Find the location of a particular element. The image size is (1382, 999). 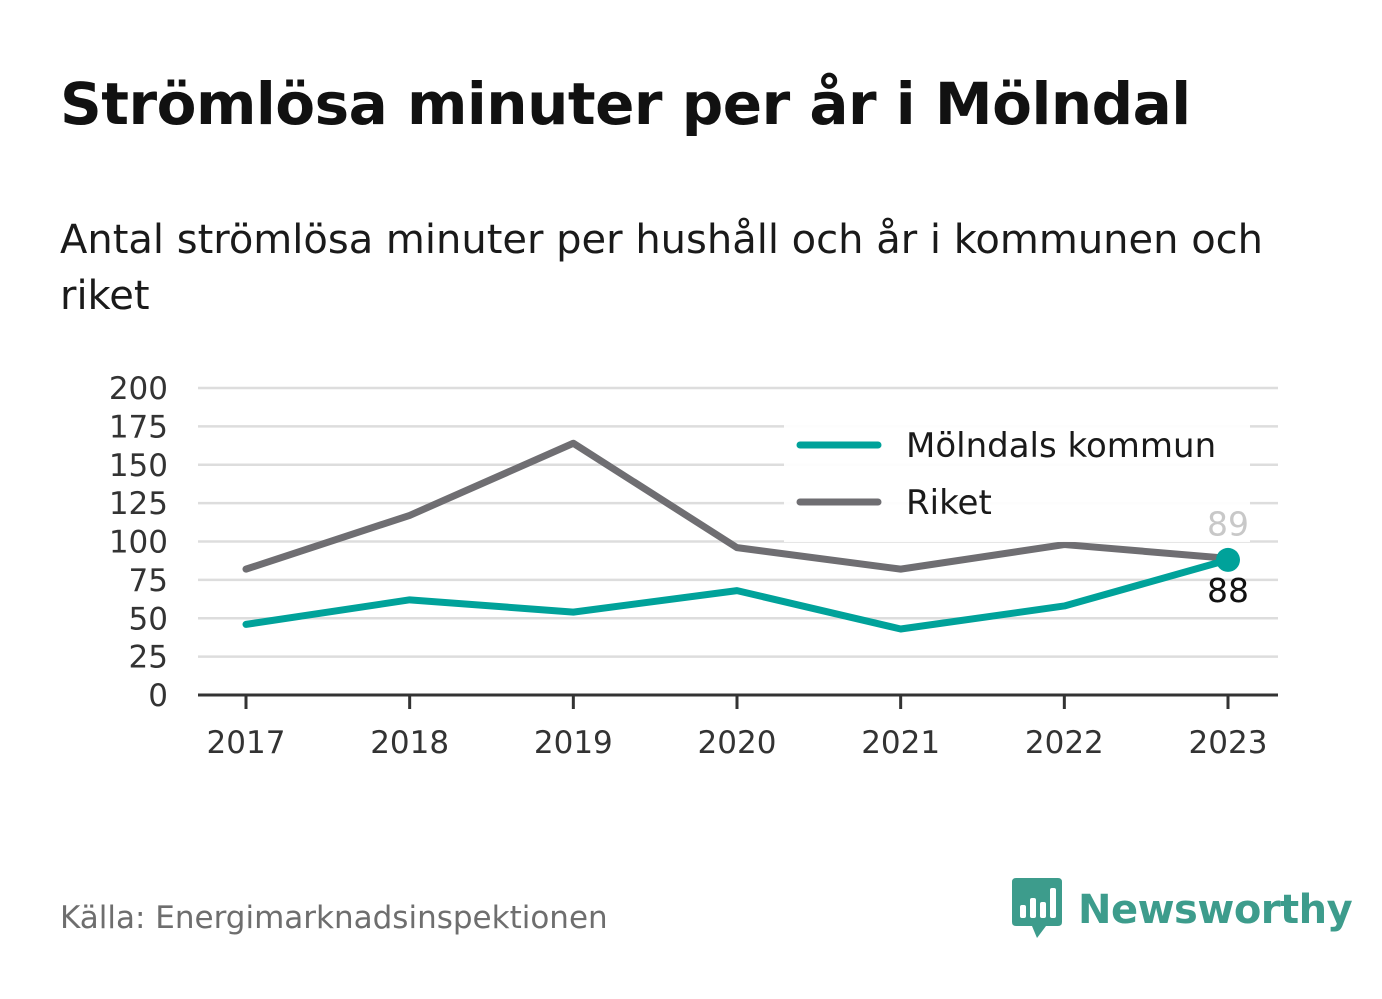

series-end-marker is located at coordinates (1228, 559).